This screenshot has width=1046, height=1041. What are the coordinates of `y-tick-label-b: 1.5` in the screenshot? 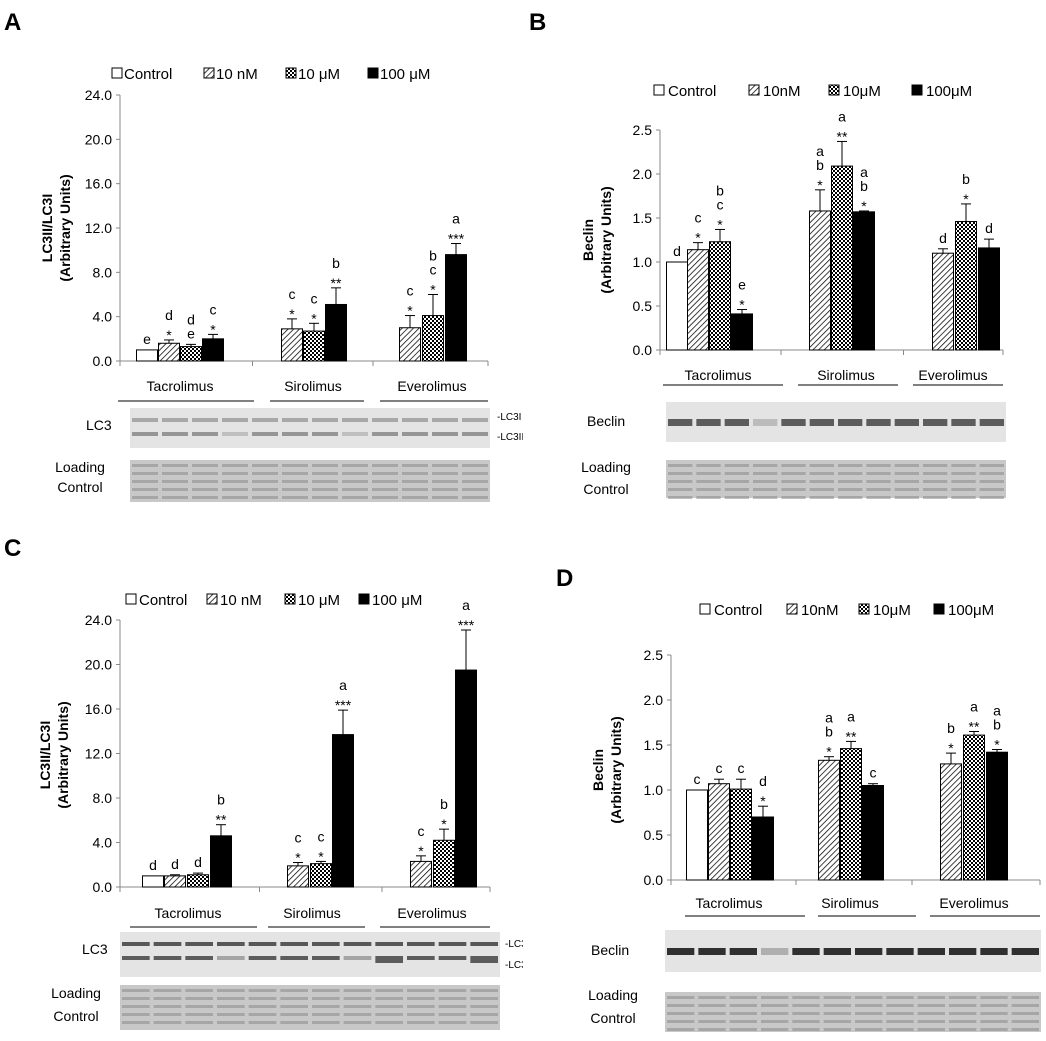 It's located at (643, 218).